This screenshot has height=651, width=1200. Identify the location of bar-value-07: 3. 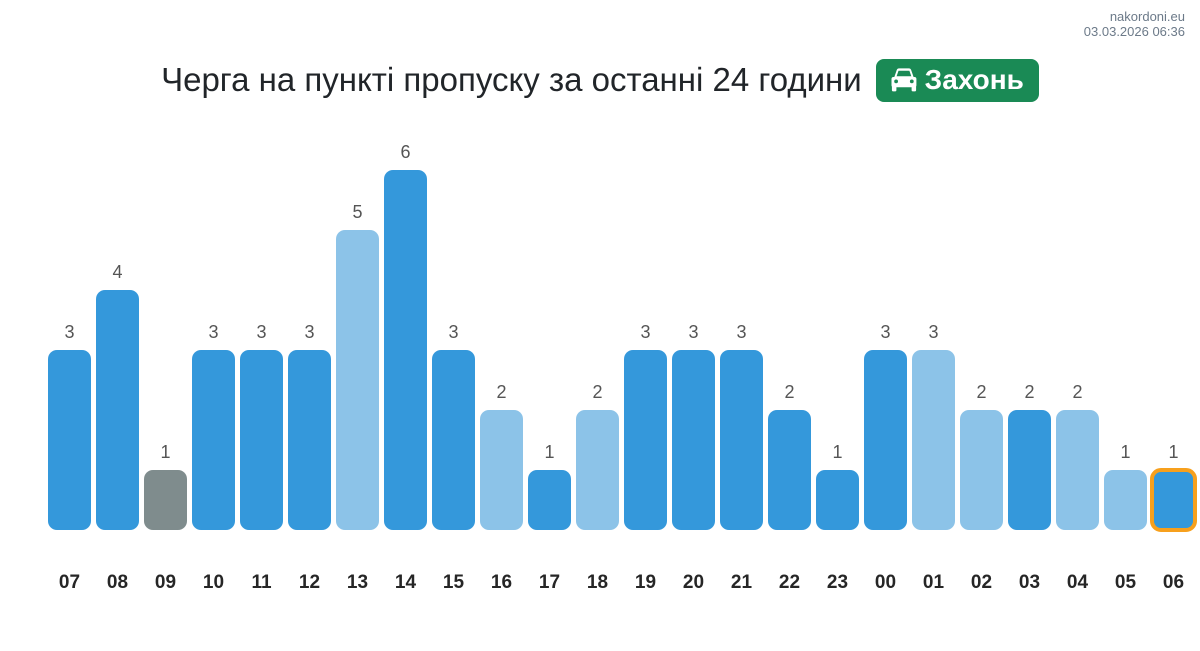
(69, 332).